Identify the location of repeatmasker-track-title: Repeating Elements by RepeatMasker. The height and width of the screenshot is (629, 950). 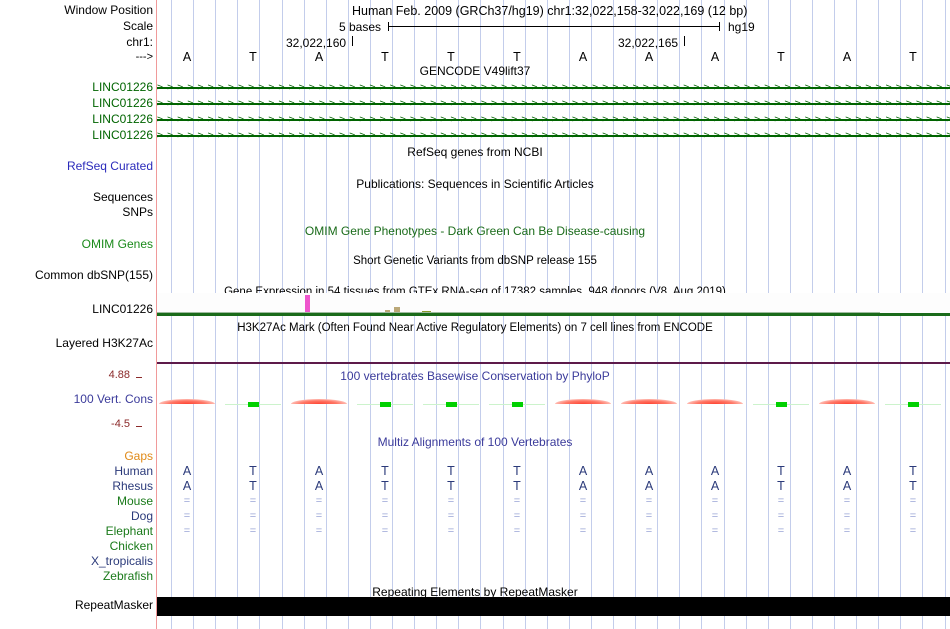
(475, 592).